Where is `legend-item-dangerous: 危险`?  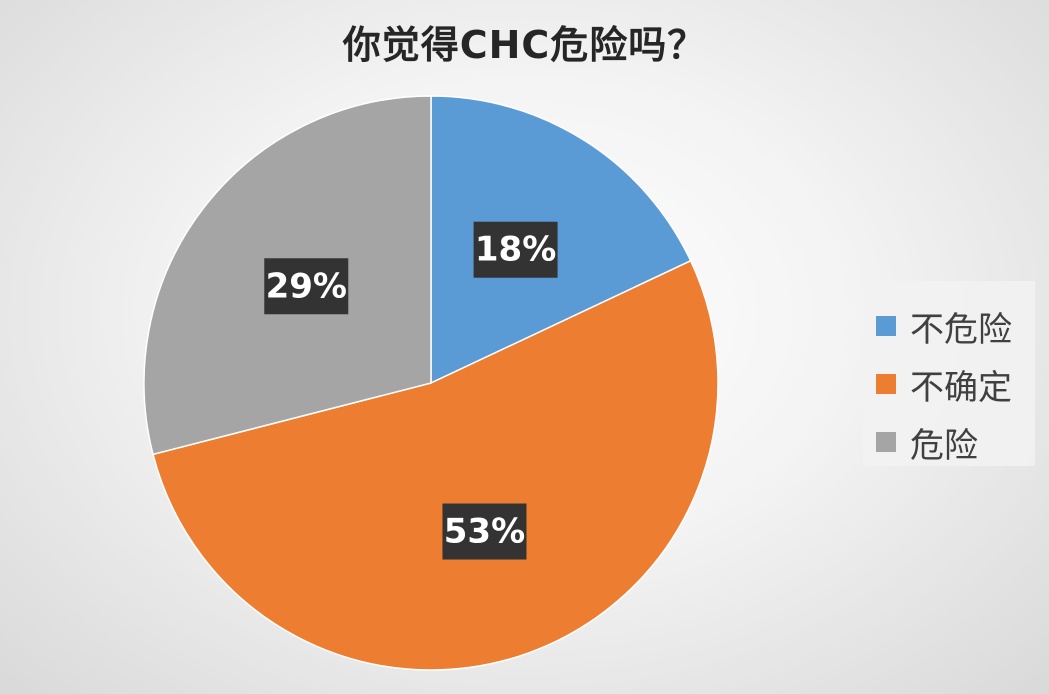 legend-item-dangerous: 危险 is located at coordinates (955, 442).